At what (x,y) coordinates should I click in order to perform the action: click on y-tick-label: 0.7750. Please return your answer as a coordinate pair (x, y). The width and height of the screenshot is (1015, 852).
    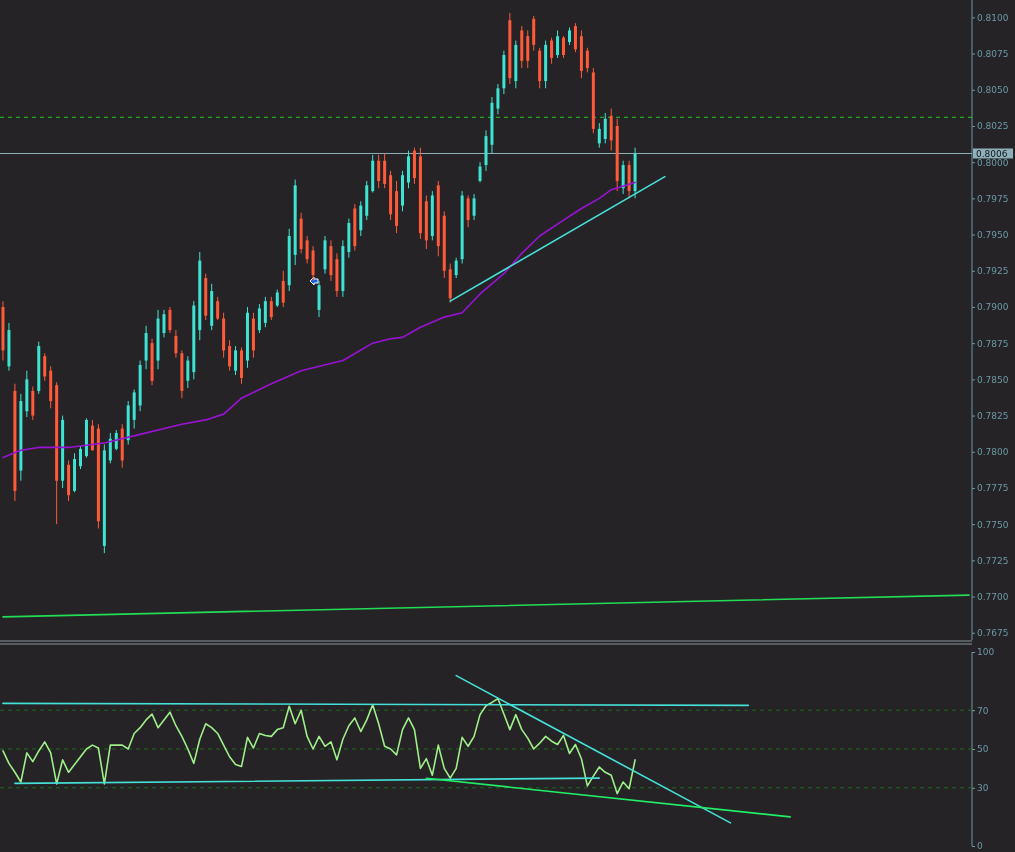
    Looking at the image, I should click on (993, 524).